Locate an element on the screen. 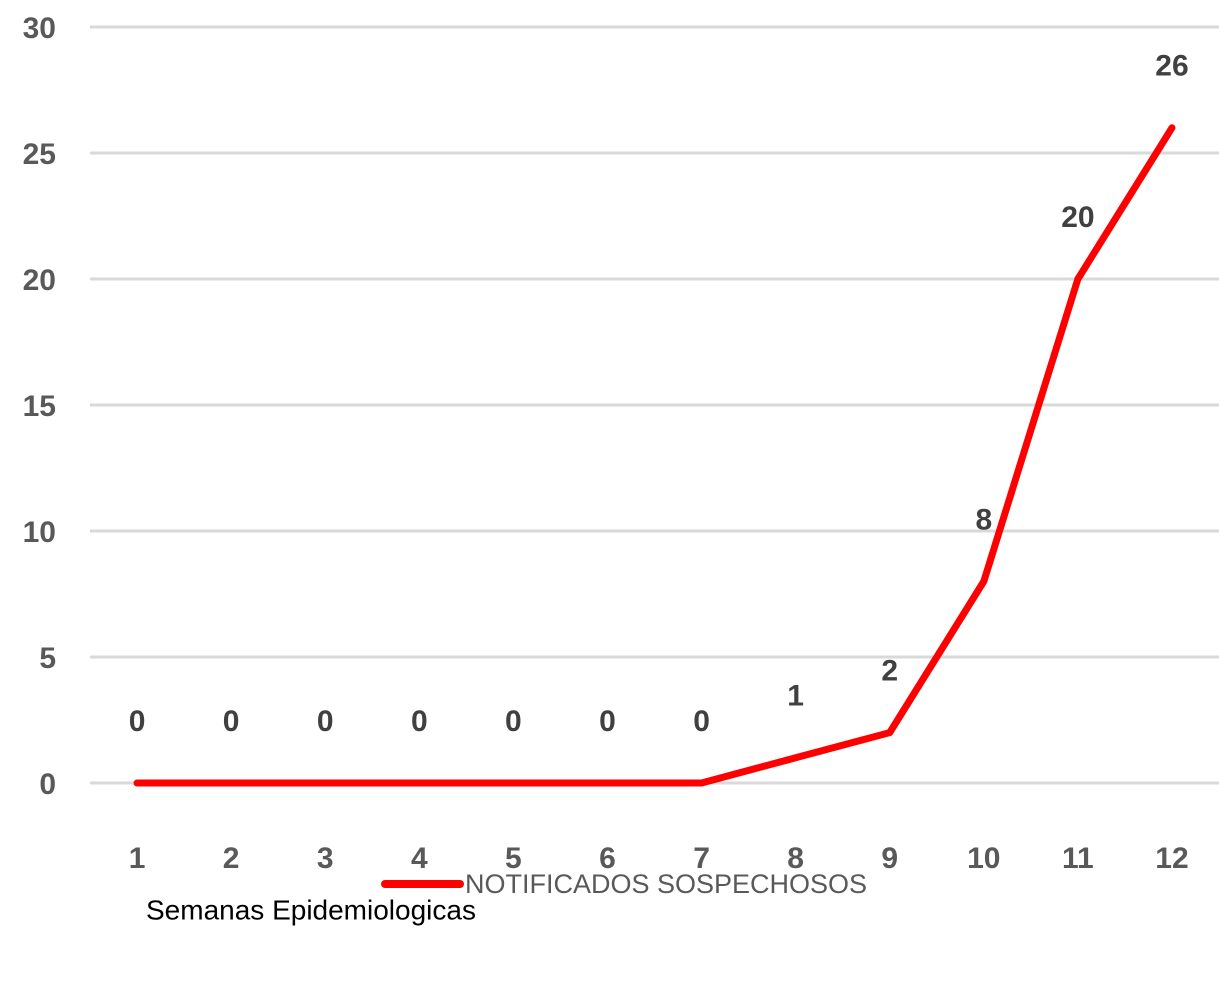  x-tick-label: 12 is located at coordinates (1171, 858).